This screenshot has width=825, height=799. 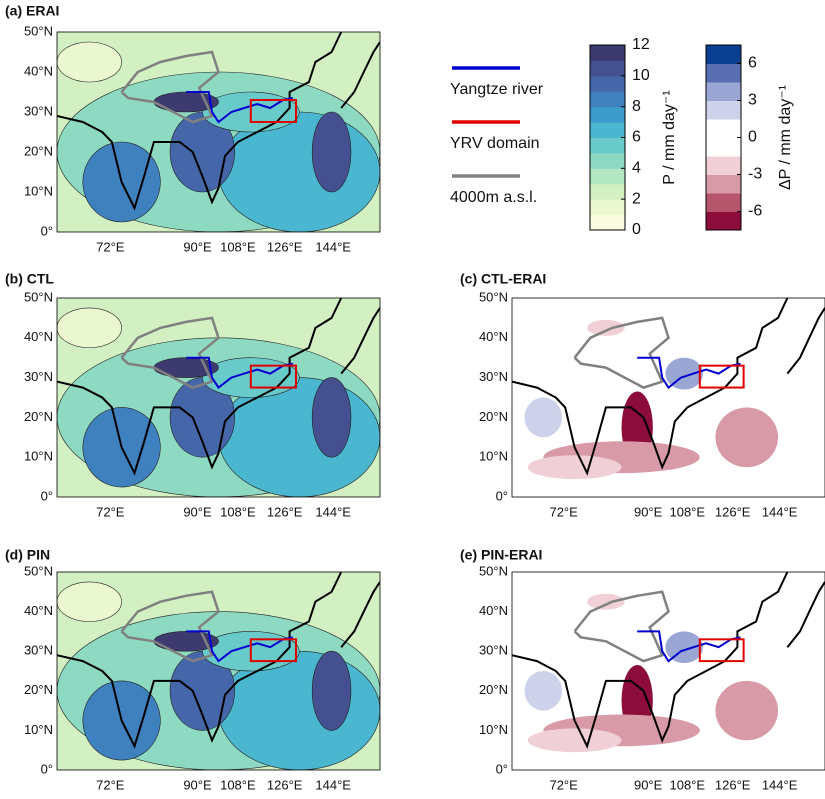 I want to click on panel-title: (e) PIN-ERAI, so click(x=501, y=555).